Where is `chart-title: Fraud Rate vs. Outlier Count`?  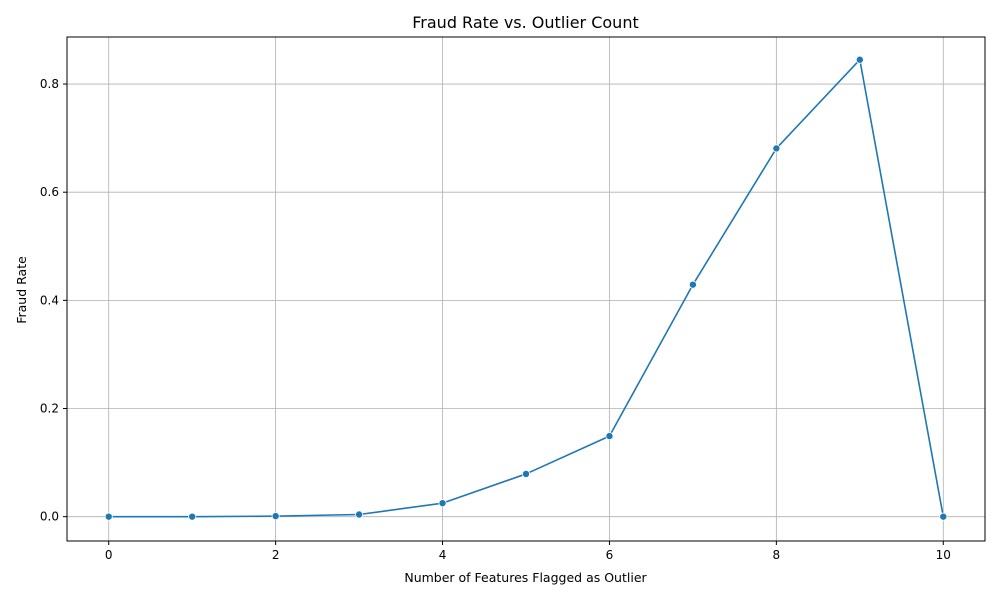 chart-title: Fraud Rate vs. Outlier Count is located at coordinates (525, 22).